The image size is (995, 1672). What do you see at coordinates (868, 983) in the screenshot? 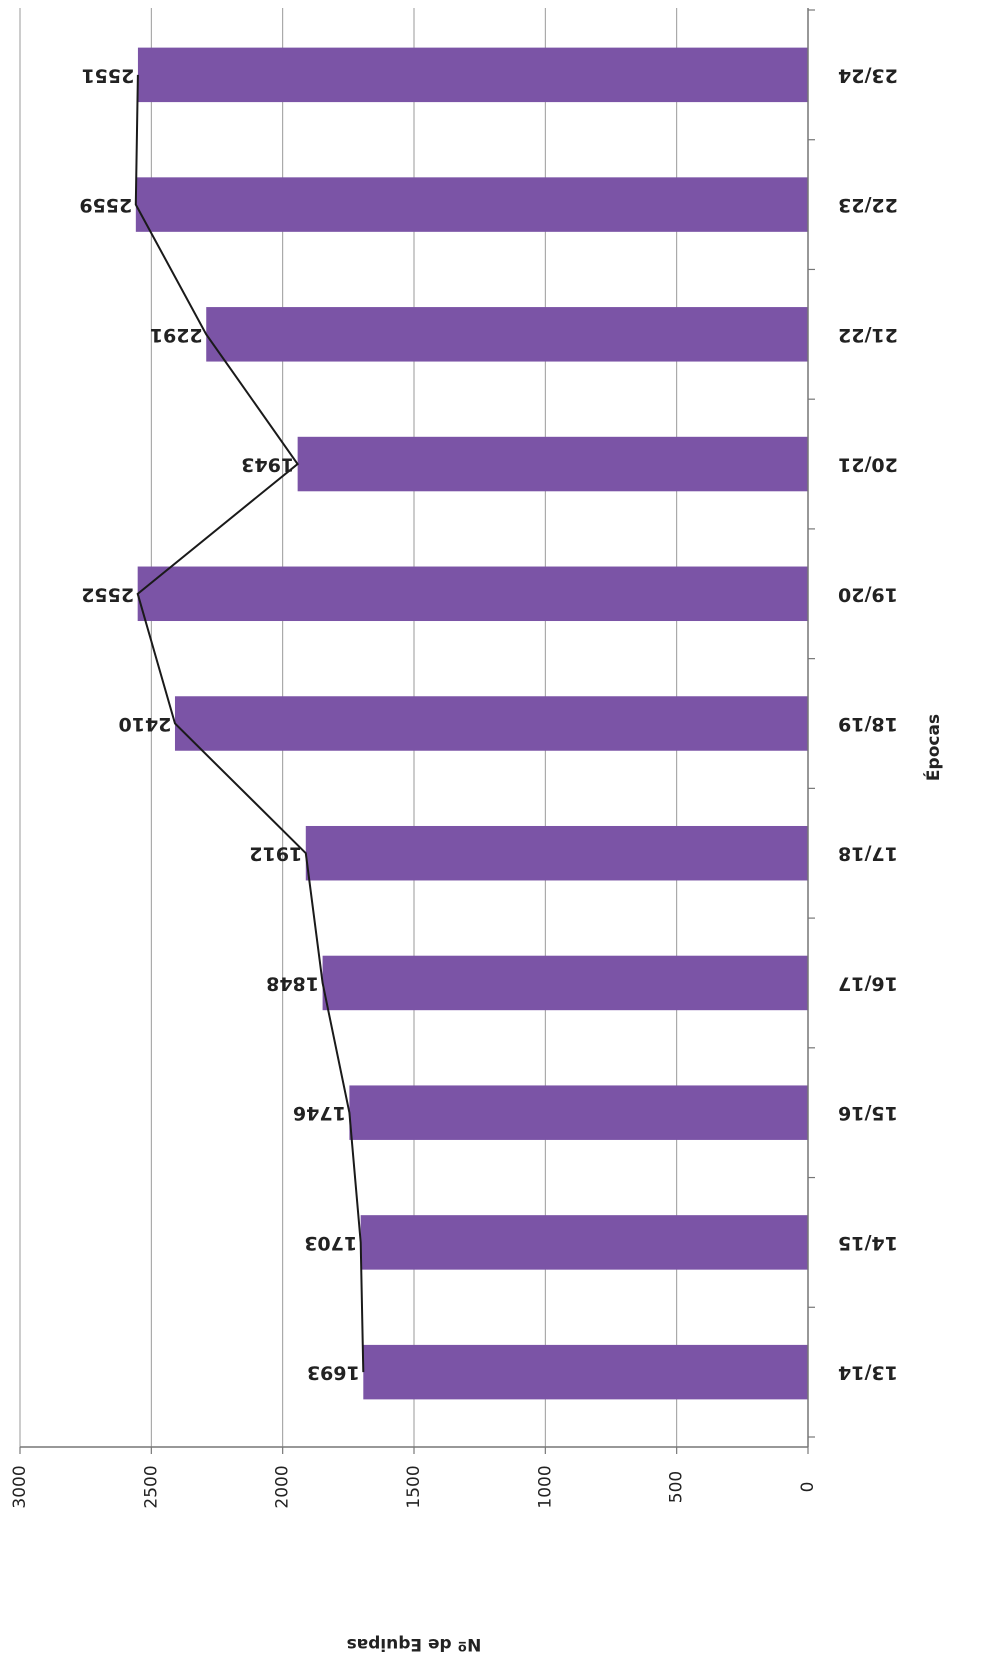
I see `category-label-16-17: 16/17` at bounding box center [868, 983].